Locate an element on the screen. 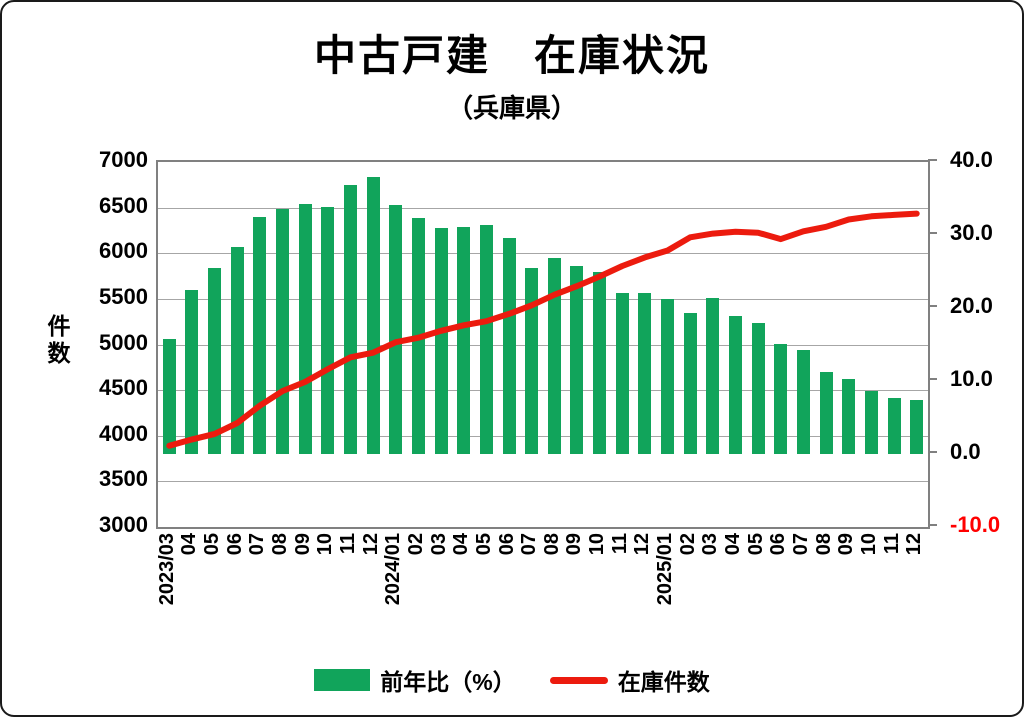 The height and width of the screenshot is (717, 1024). left-axis-tick-label: 6000 is located at coordinates (123, 251).